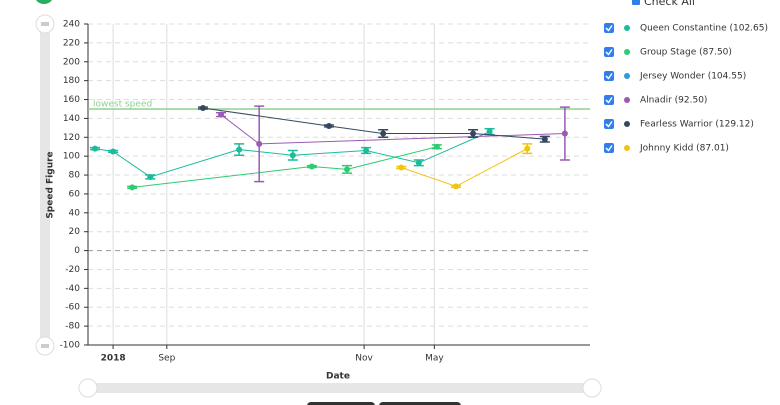 Image resolution: width=780 pixels, height=405 pixels. Describe the element at coordinates (340, 388) in the screenshot. I see `x-slider-track` at that location.